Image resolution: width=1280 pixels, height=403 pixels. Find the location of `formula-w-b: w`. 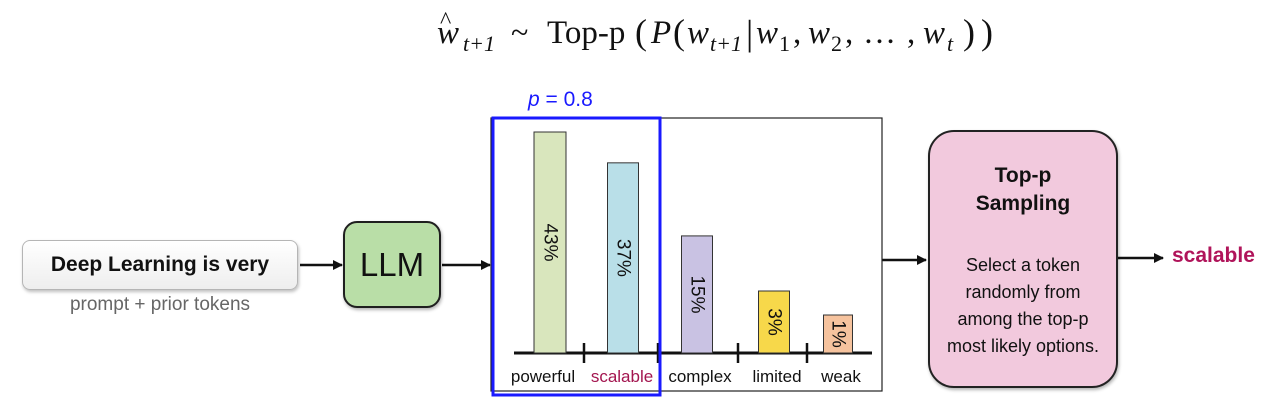

formula-w-b: w is located at coordinates (767, 33).